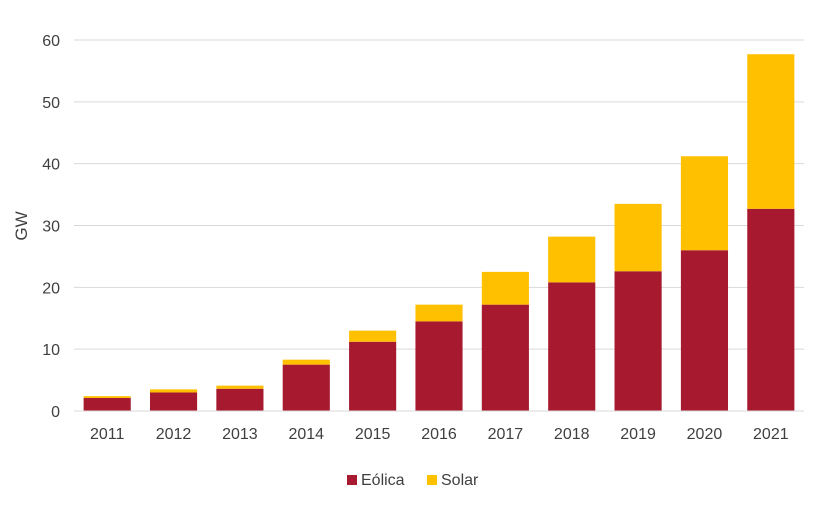  I want to click on bar-e-lica-2016, so click(439, 366).